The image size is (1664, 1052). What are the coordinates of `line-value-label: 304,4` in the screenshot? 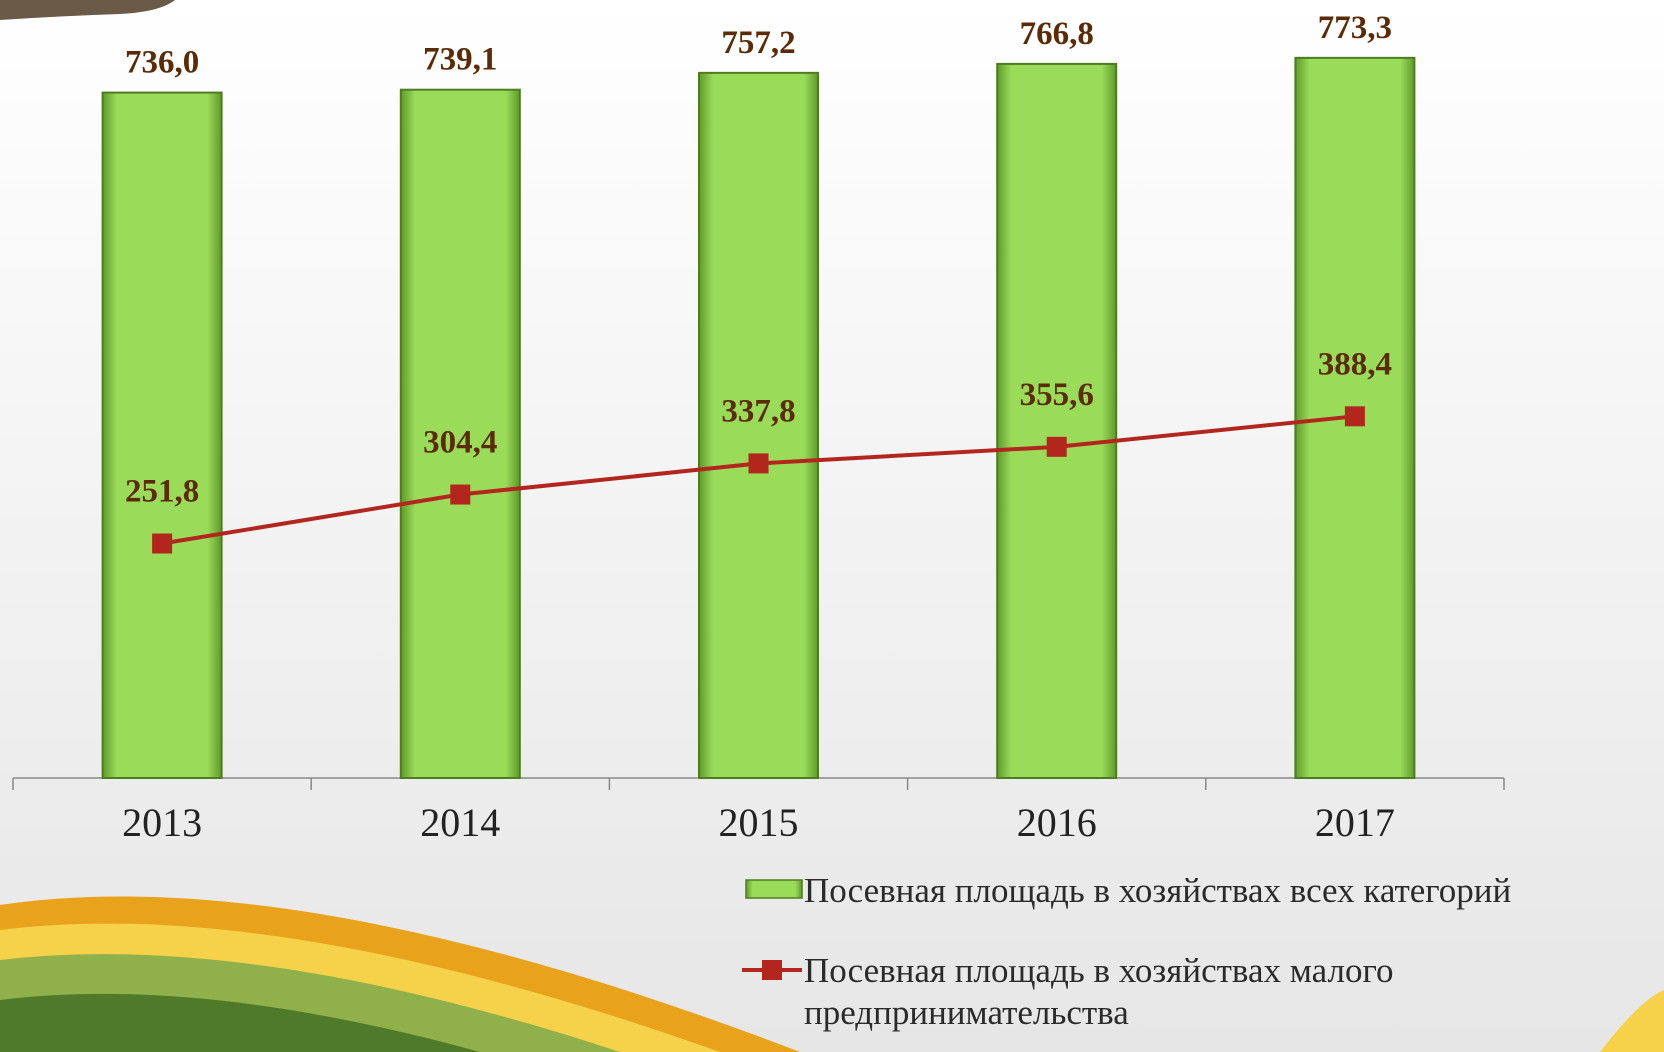 It's located at (460, 443).